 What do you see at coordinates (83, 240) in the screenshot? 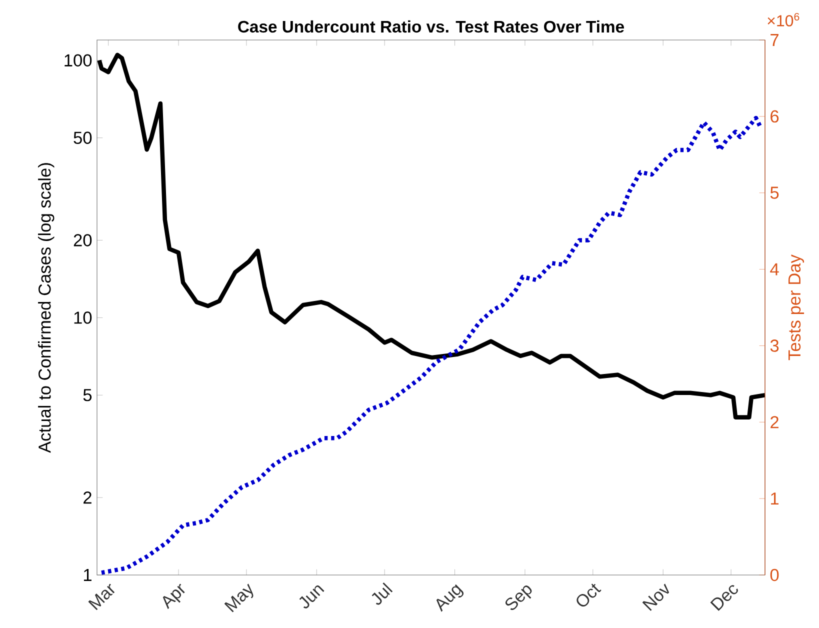
I see `y-tick-label: 20` at bounding box center [83, 240].